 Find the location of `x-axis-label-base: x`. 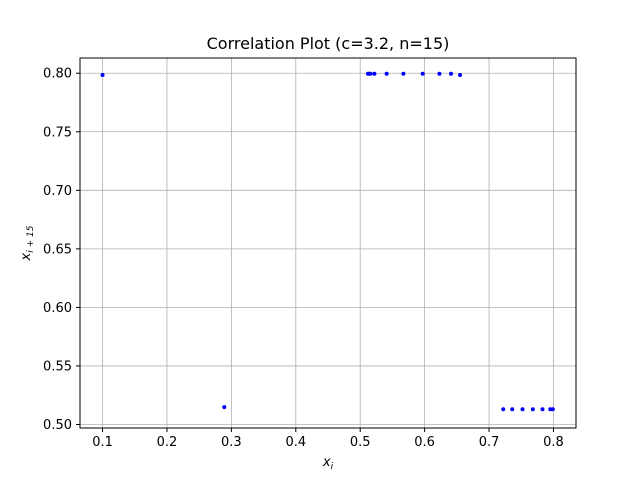

x-axis-label-base: x is located at coordinates (326, 462).